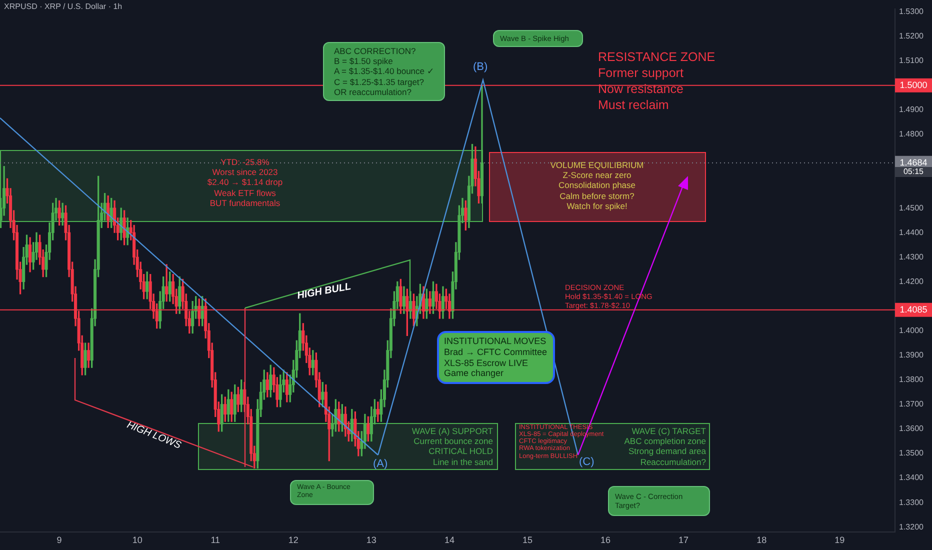 The image size is (932, 550). Describe the element at coordinates (911, 35) in the screenshot. I see `y-tick-label: 1.5200` at that location.